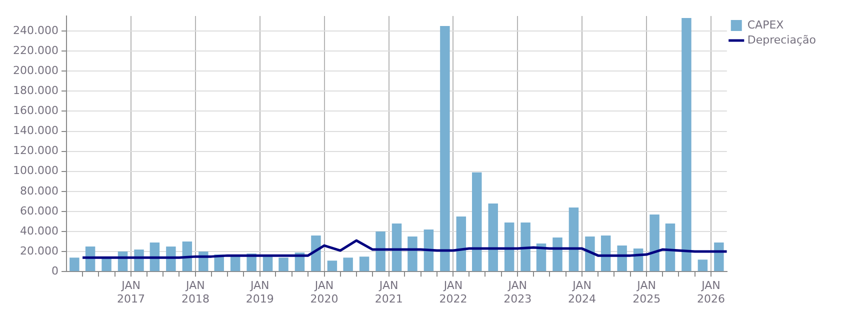 The image size is (851, 313). What do you see at coordinates (54, 271) in the screenshot?
I see `y-tick-label: 0` at bounding box center [54, 271].